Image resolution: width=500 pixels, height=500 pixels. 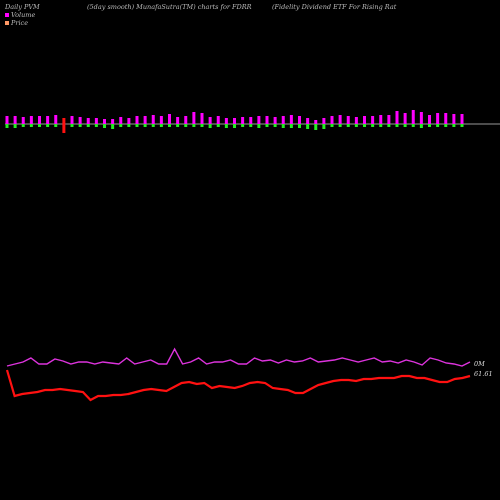 What do you see at coordinates (20, 23) in the screenshot?
I see `legend-price-label: Price` at bounding box center [20, 23].